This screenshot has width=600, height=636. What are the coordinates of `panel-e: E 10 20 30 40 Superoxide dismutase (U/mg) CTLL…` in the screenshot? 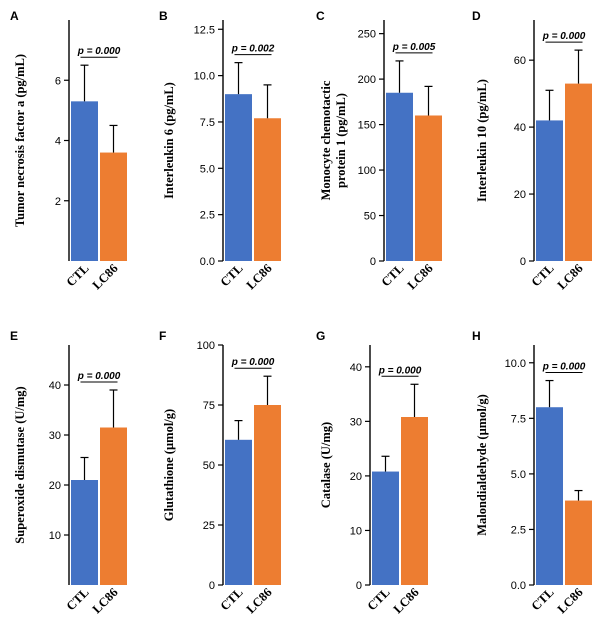 It's located at (68, 472).